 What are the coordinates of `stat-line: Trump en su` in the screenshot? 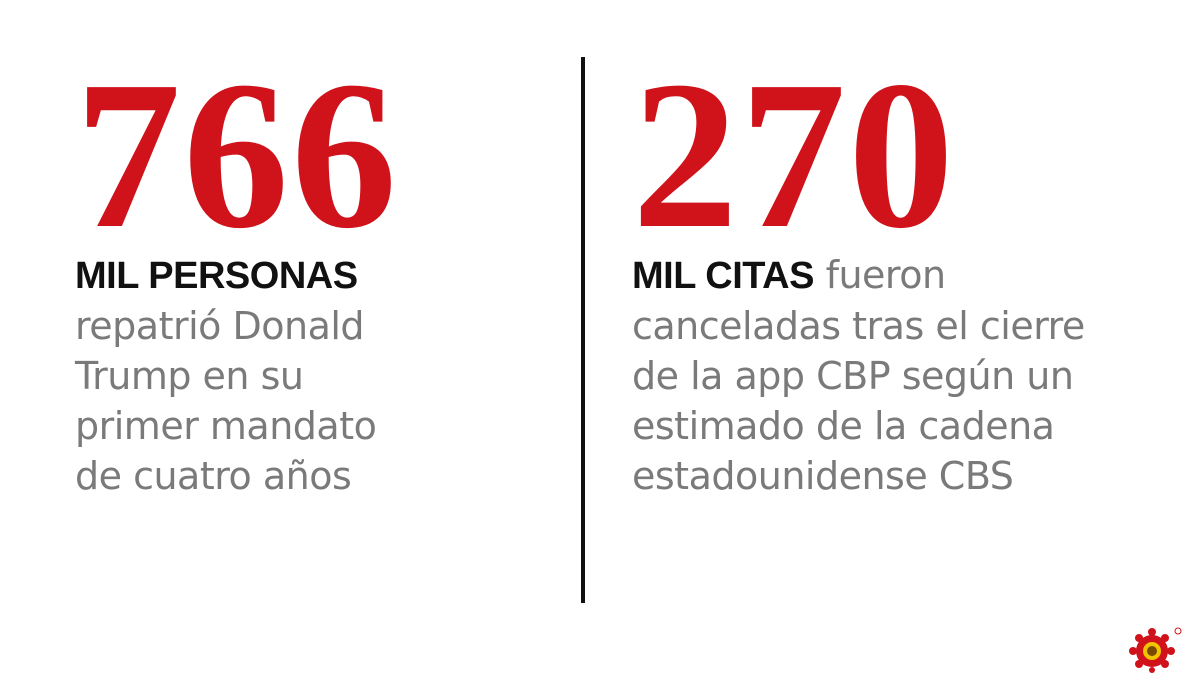 It's located at (189, 376).